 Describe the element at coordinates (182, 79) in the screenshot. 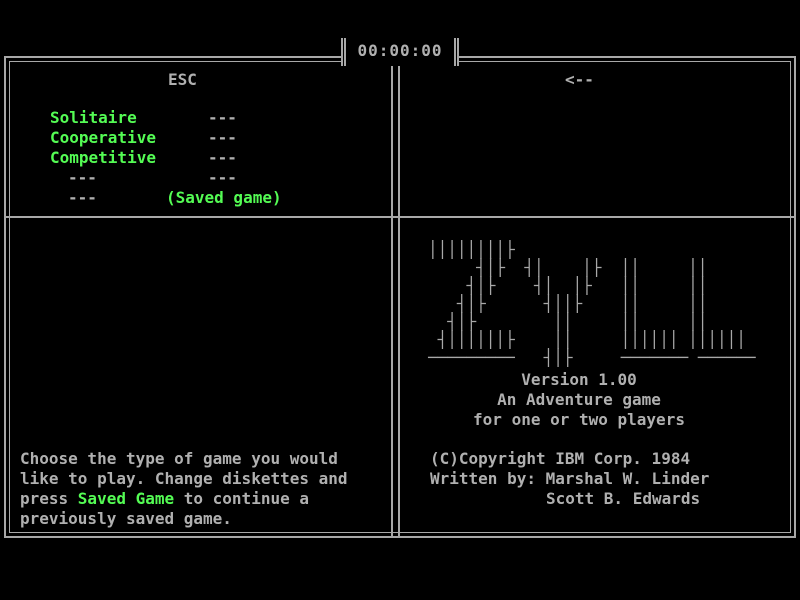

I see `esc-key-hint: ESC` at that location.